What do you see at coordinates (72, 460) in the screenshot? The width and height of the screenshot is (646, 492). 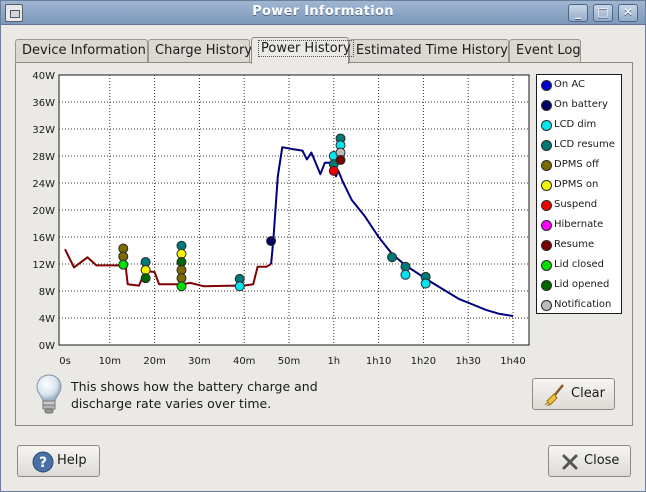 I see `help-button-label: Help` at bounding box center [72, 460].